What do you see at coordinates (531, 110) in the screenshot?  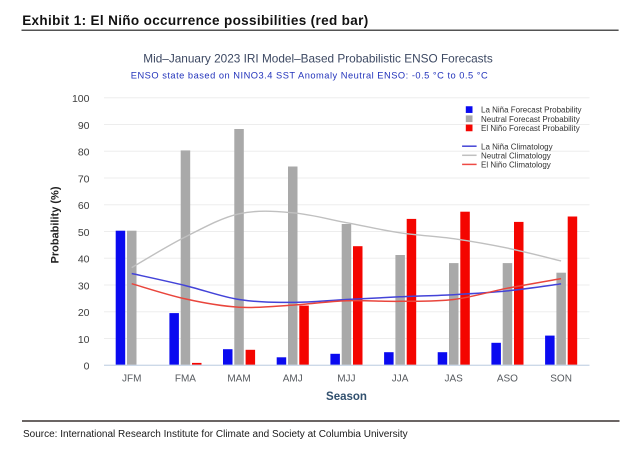 I see `svg-text: La Niña Forecast Probability` at bounding box center [531, 110].